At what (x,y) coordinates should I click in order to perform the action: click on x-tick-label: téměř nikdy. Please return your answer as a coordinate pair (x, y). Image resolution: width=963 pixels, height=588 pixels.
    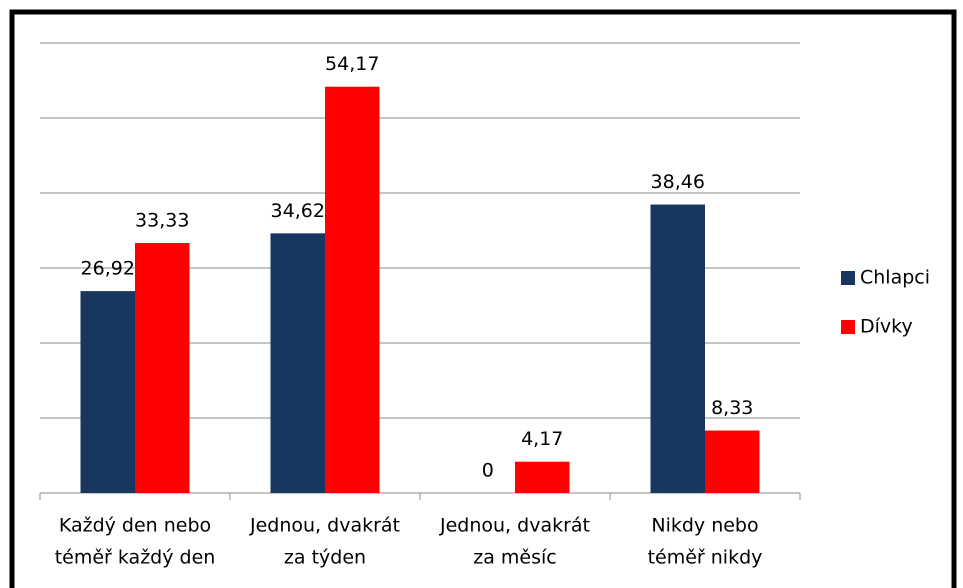
    Looking at the image, I should click on (705, 558).